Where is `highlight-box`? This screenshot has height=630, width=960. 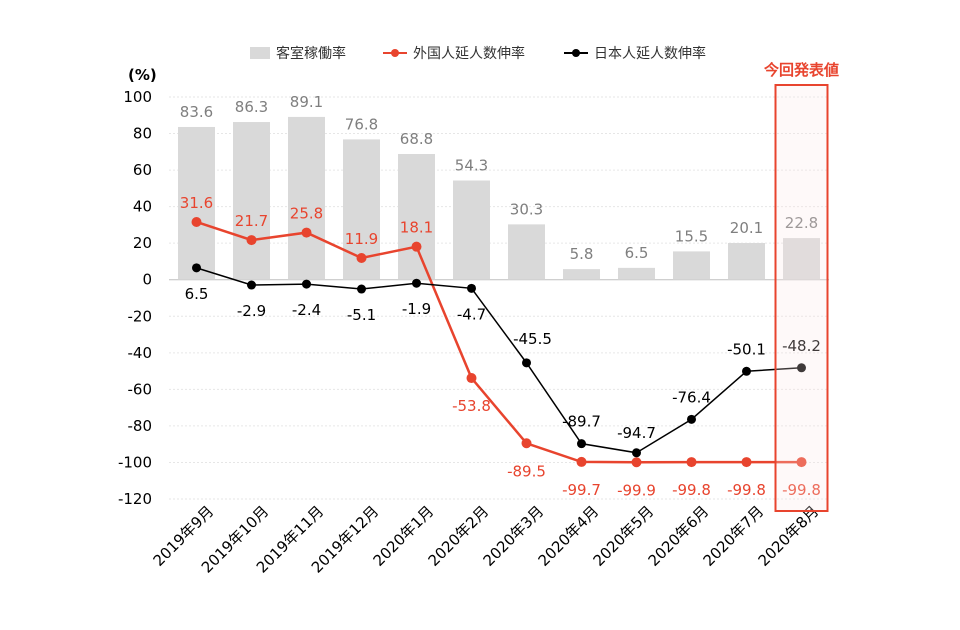 highlight-box is located at coordinates (801, 298).